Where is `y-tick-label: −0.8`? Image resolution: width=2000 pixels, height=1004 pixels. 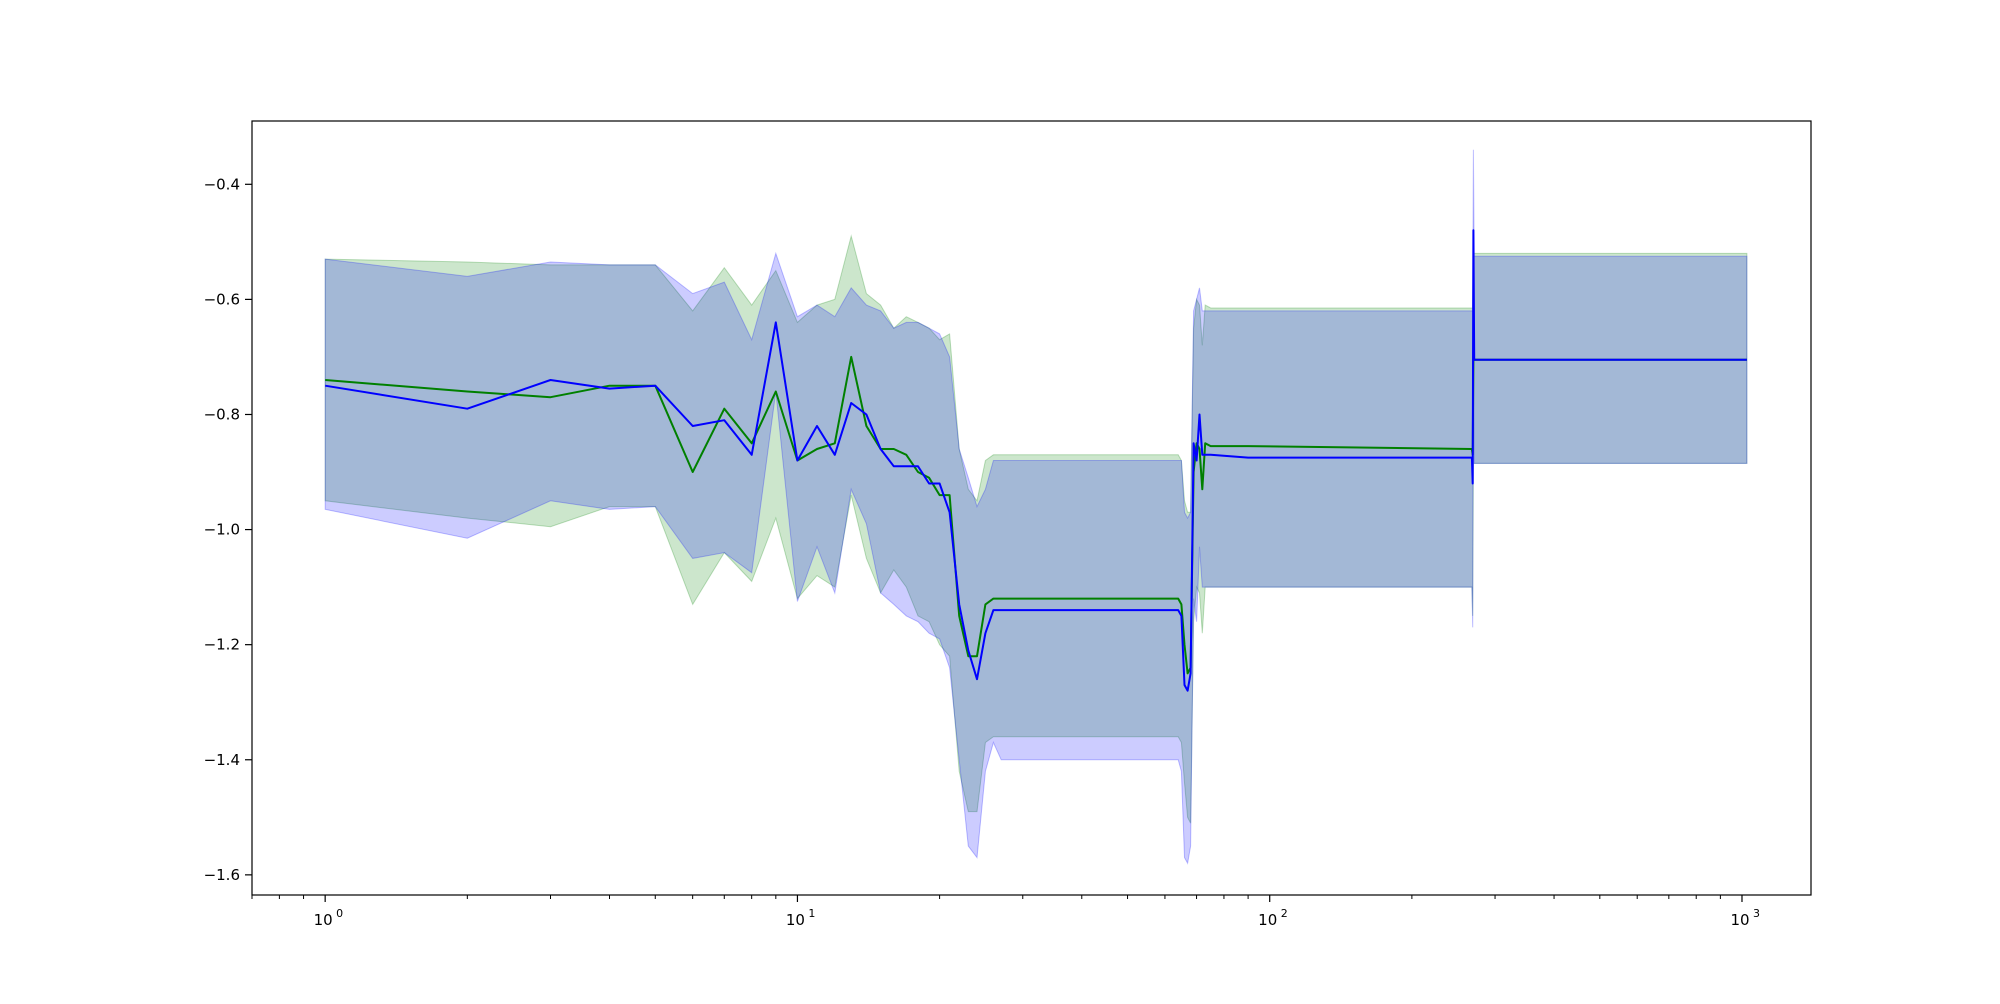
y-tick-label: −0.8 is located at coordinates (222, 414).